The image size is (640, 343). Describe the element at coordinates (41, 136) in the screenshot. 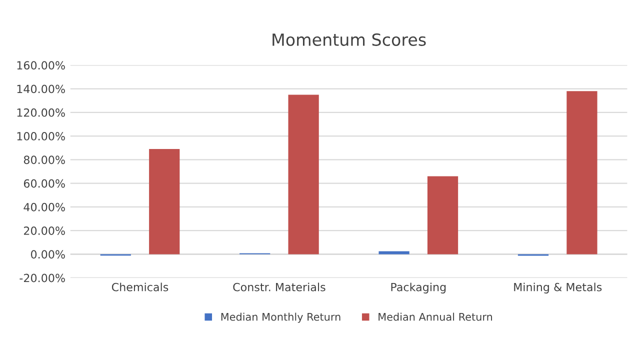

I see `y-tick-label: 100.00%` at that location.